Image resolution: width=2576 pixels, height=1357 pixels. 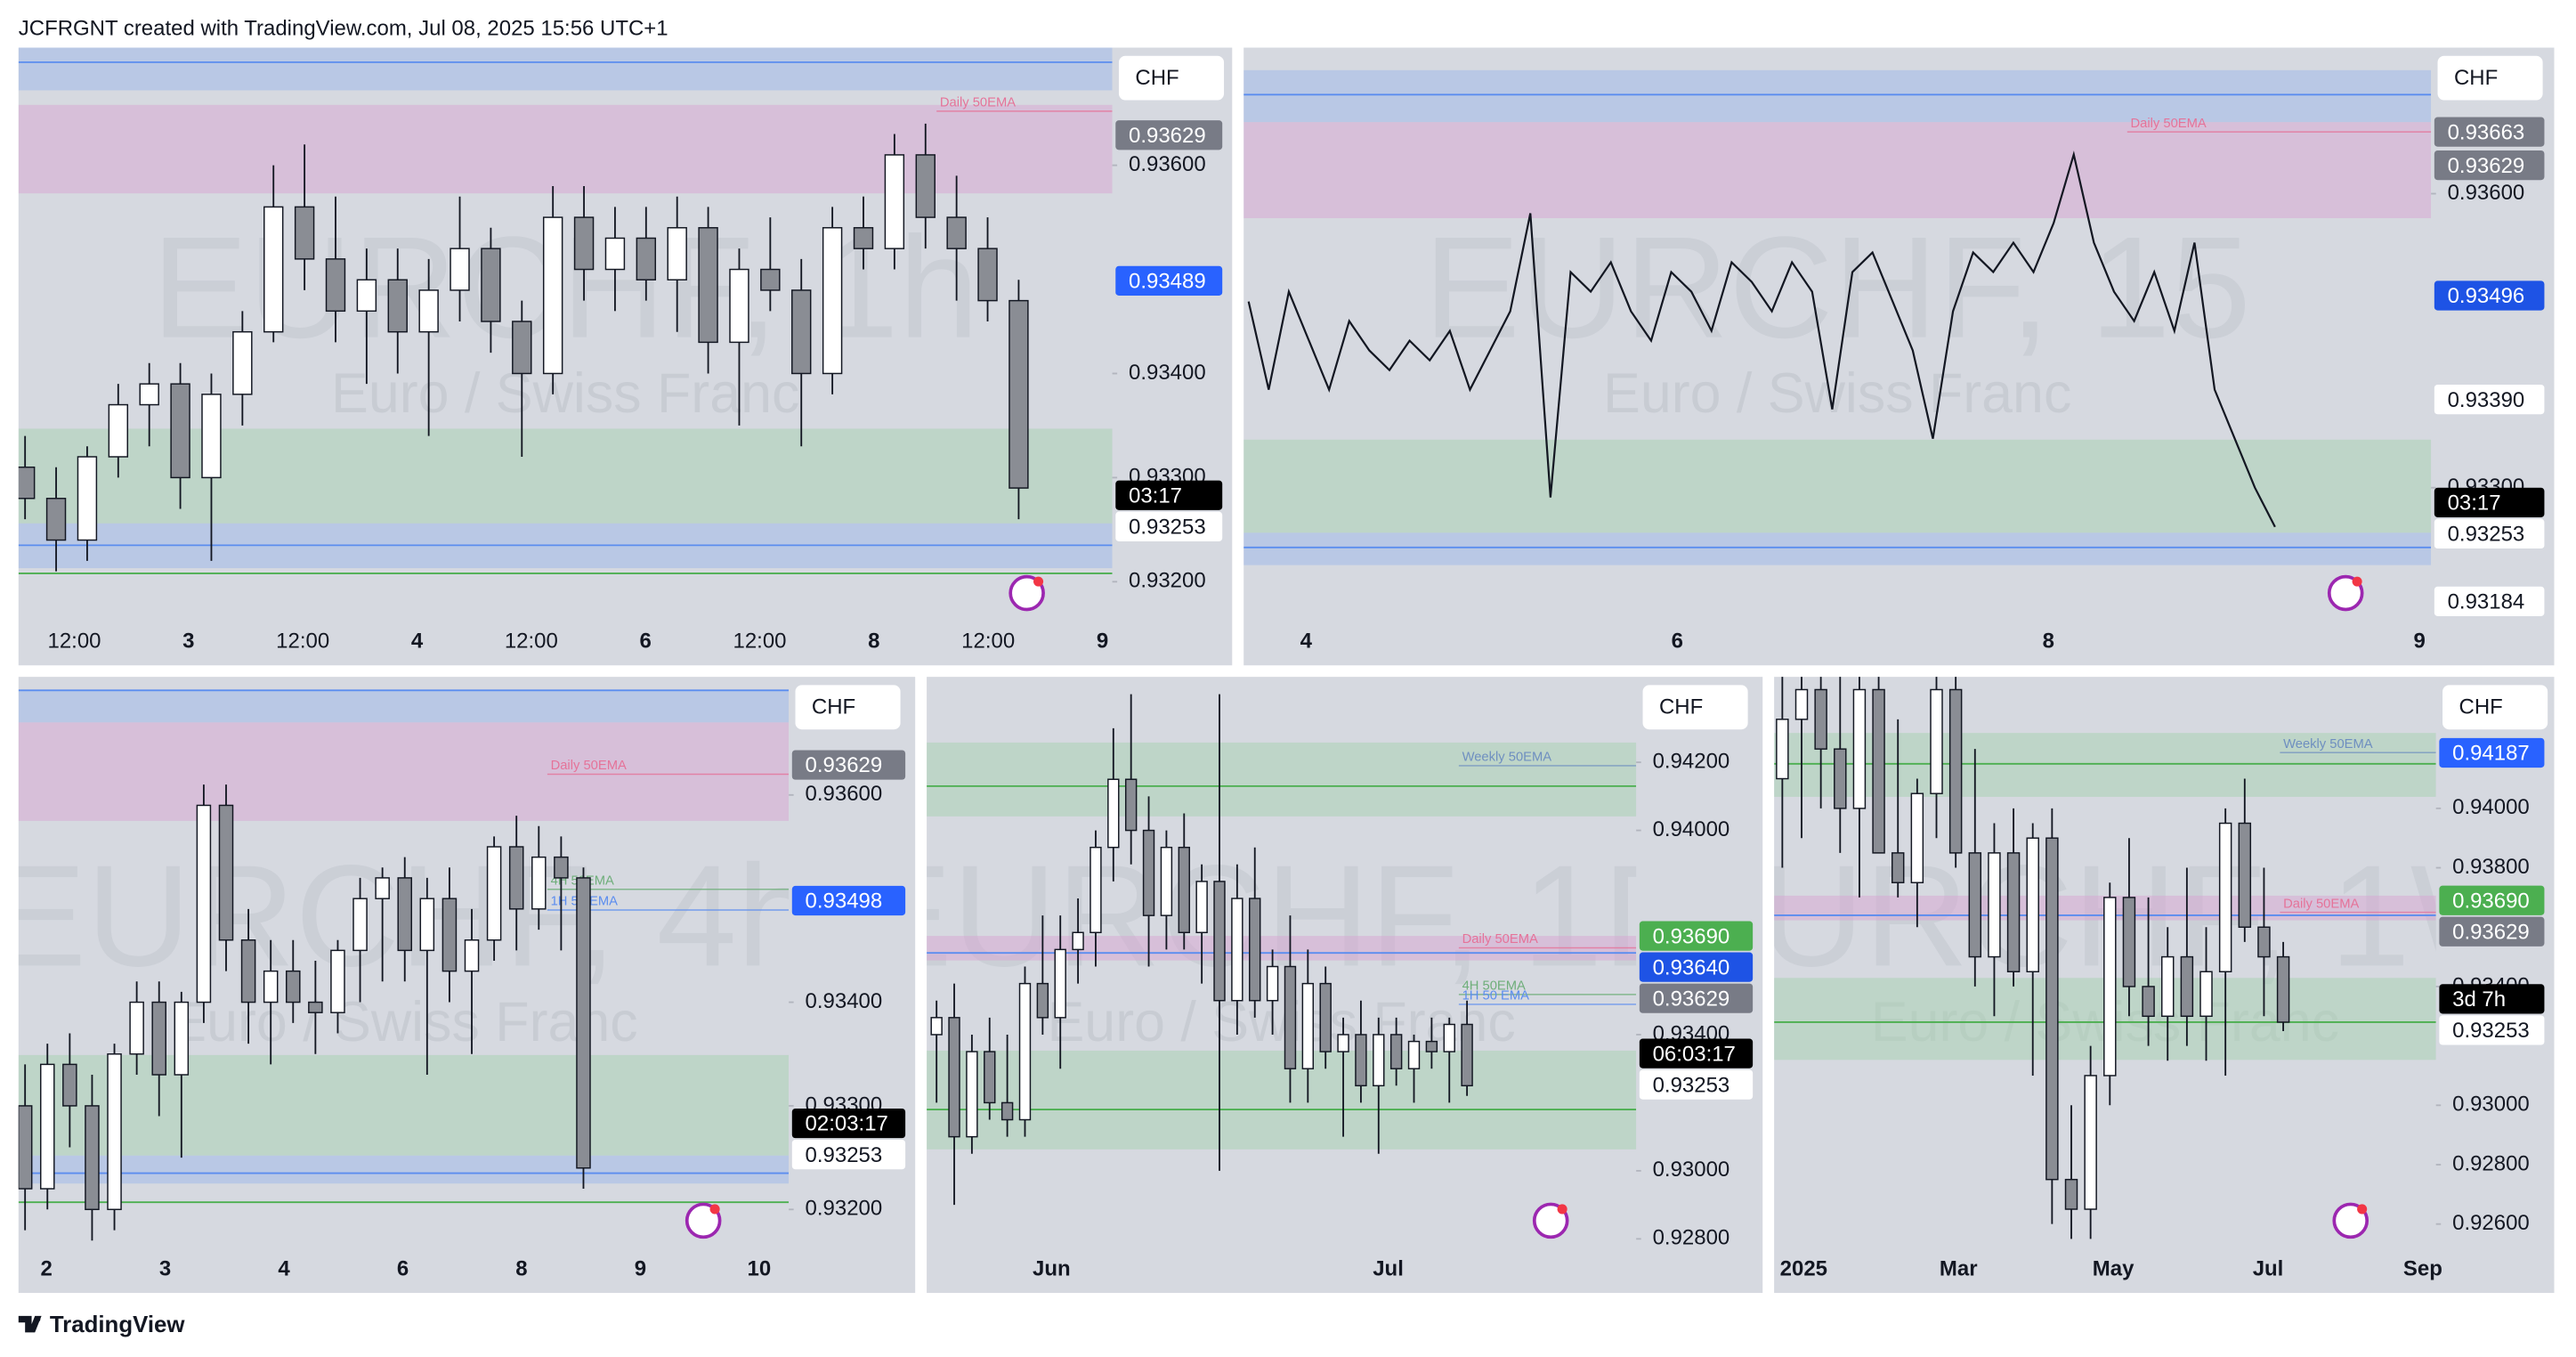 I want to click on watermark: EURCHF, 15, so click(x=1838, y=288).